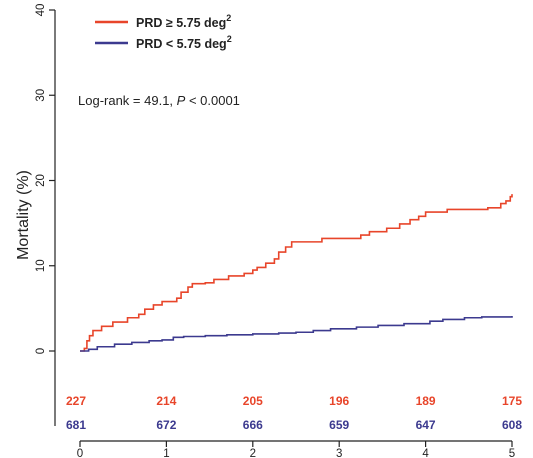 This screenshot has width=533, height=458. Describe the element at coordinates (41, 180) in the screenshot. I see `y-tick-label: 20` at that location.